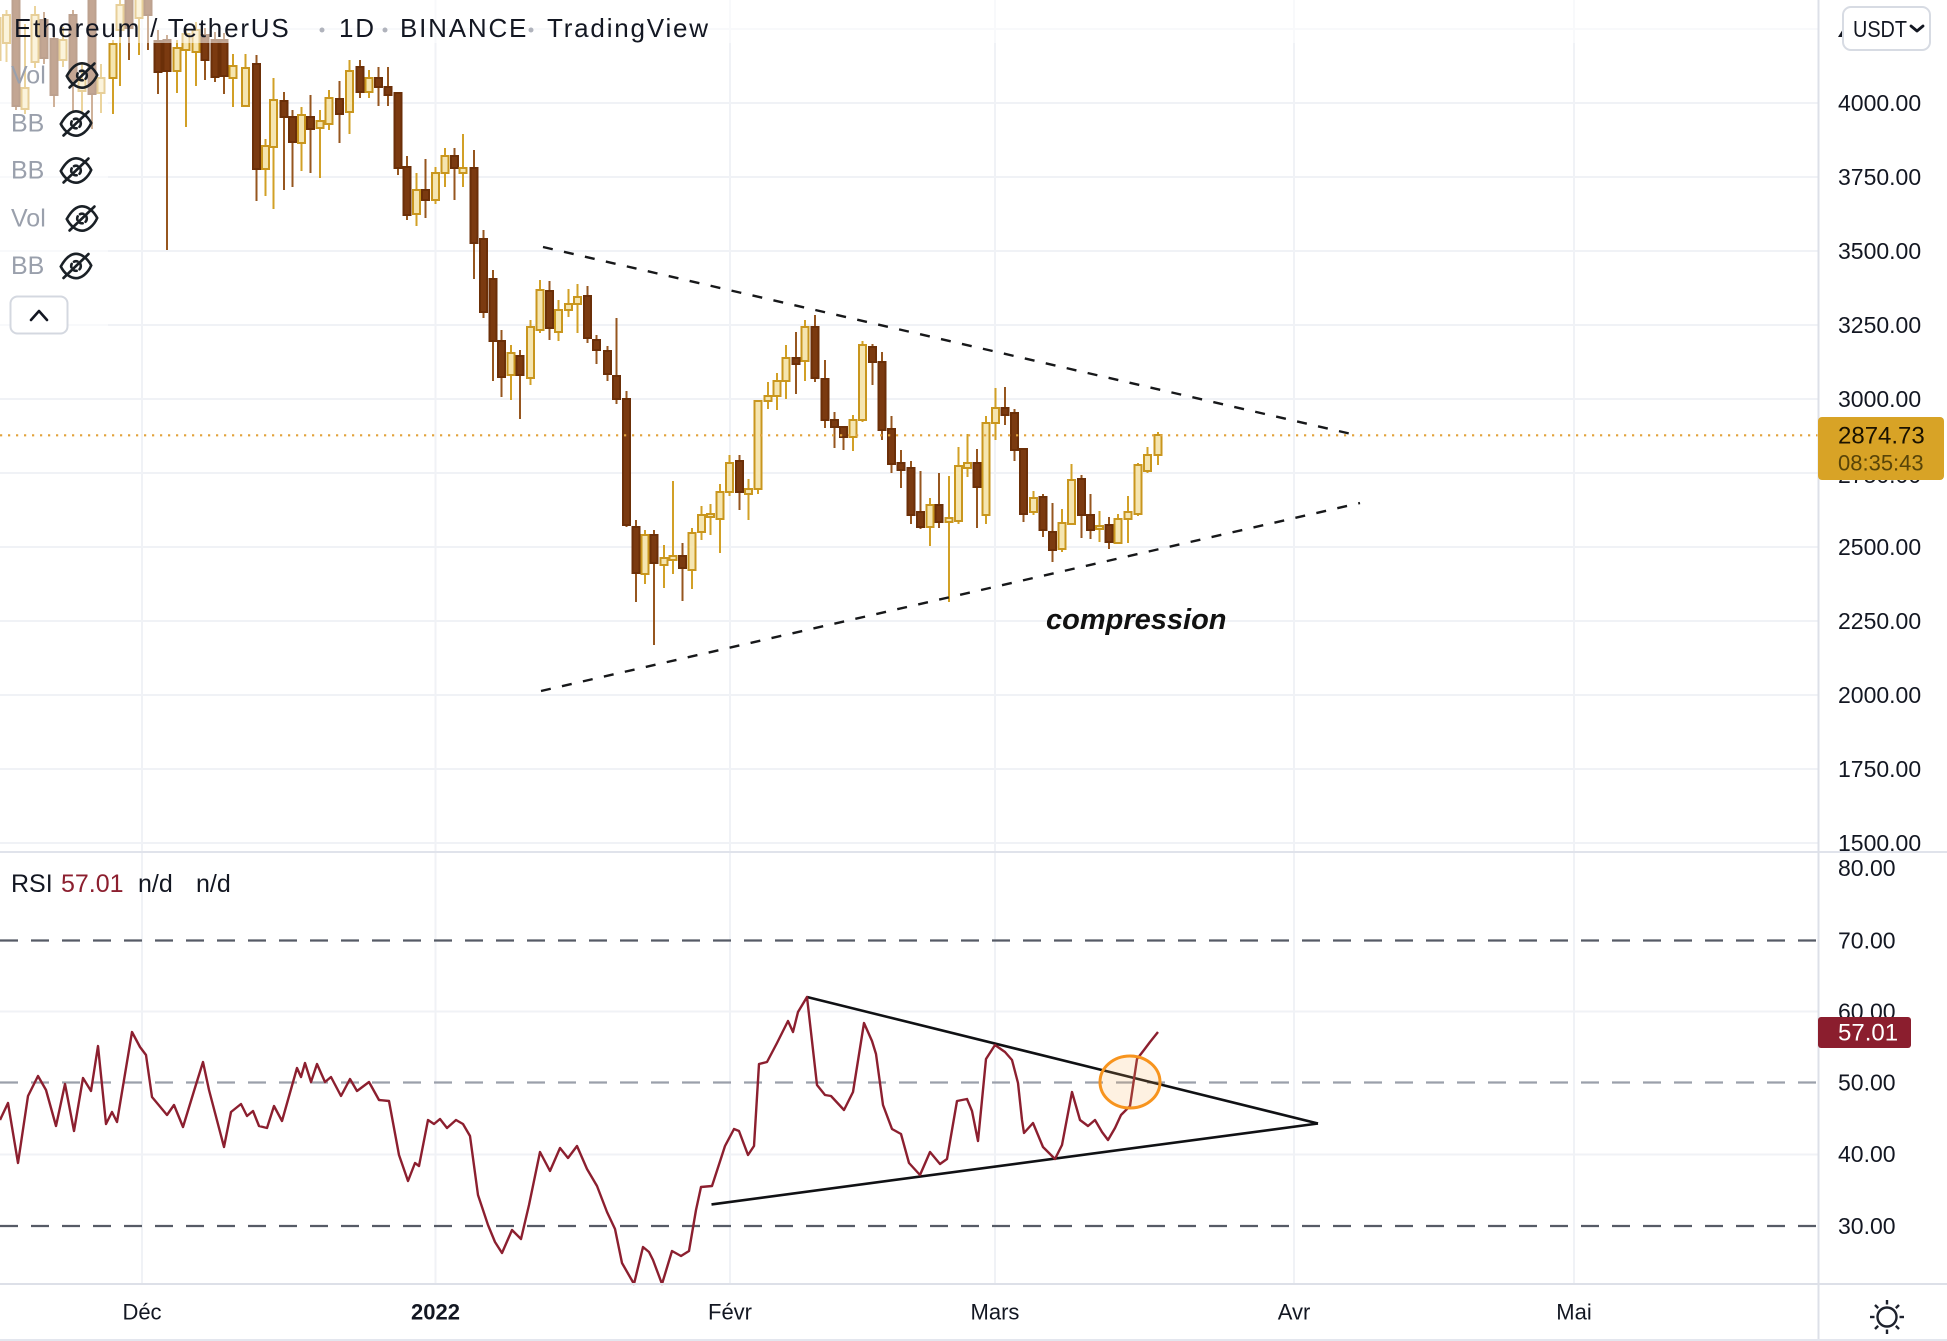 The image size is (1947, 1341). I want to click on svg-text: Mars, so click(995, 1312).